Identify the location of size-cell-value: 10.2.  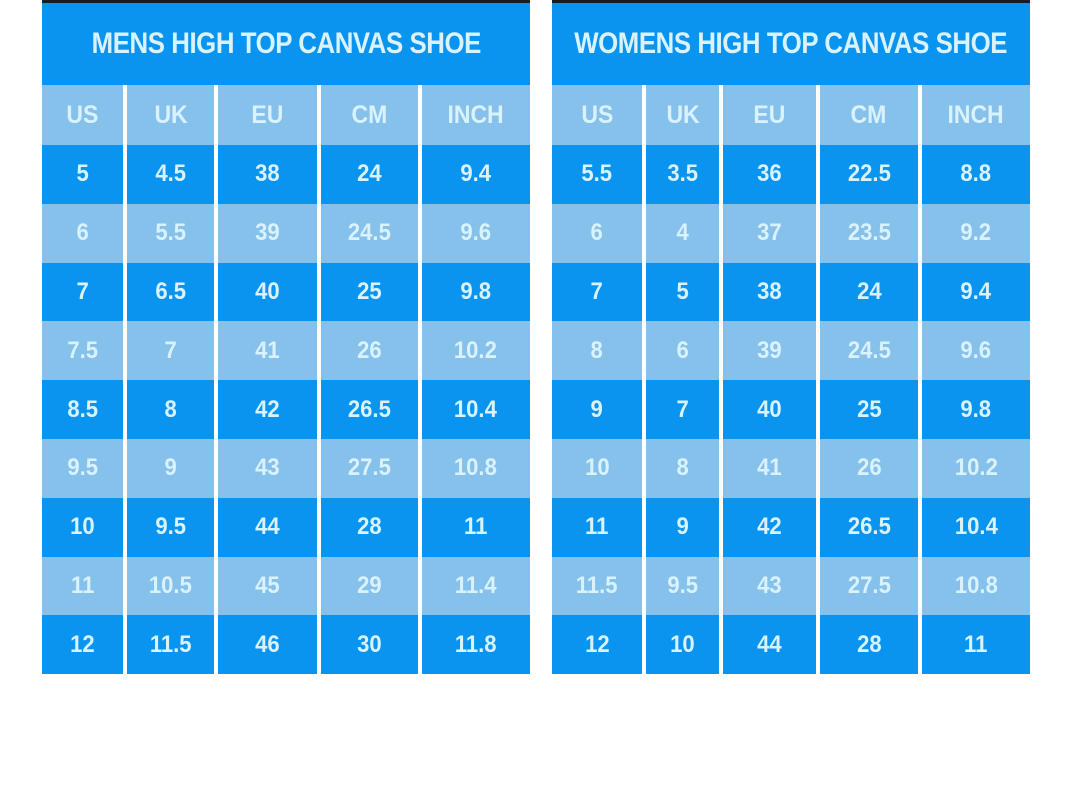
(976, 468).